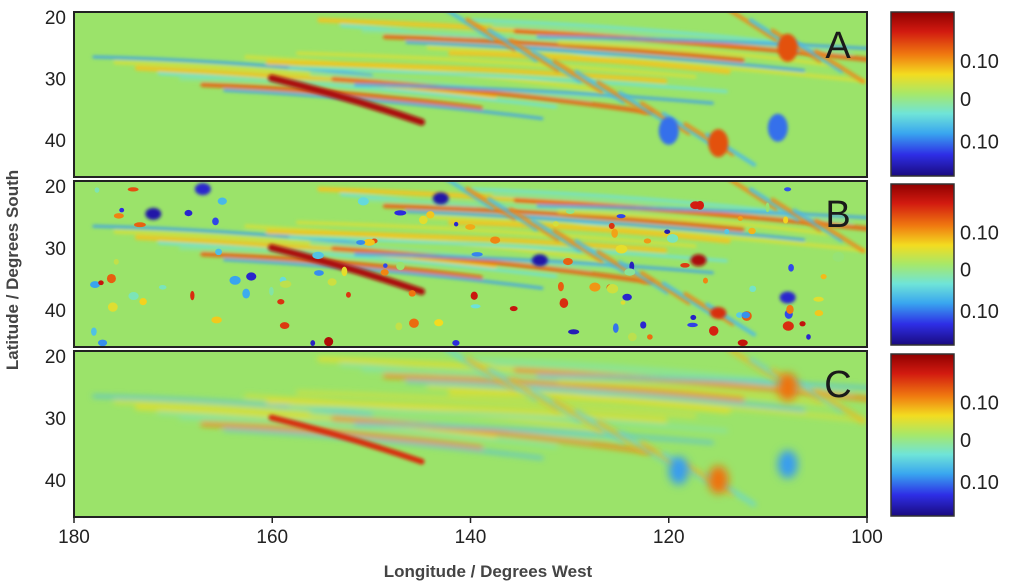 The width and height of the screenshot is (1011, 583). I want to click on colorbar, so click(922, 94).